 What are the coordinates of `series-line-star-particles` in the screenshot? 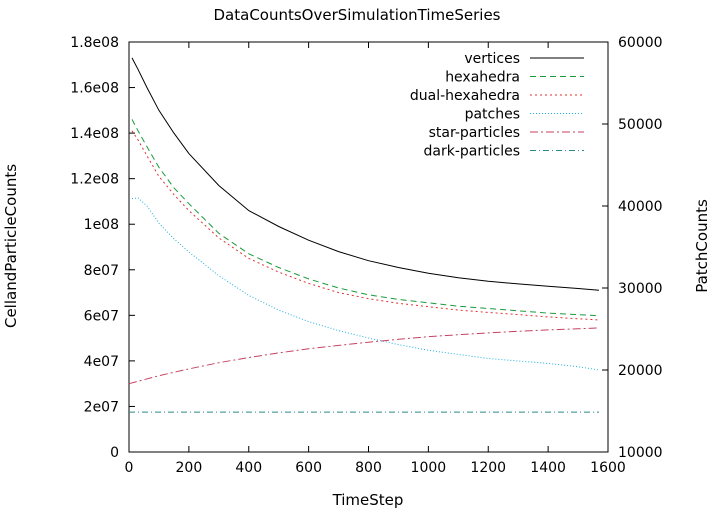 It's located at (364, 356).